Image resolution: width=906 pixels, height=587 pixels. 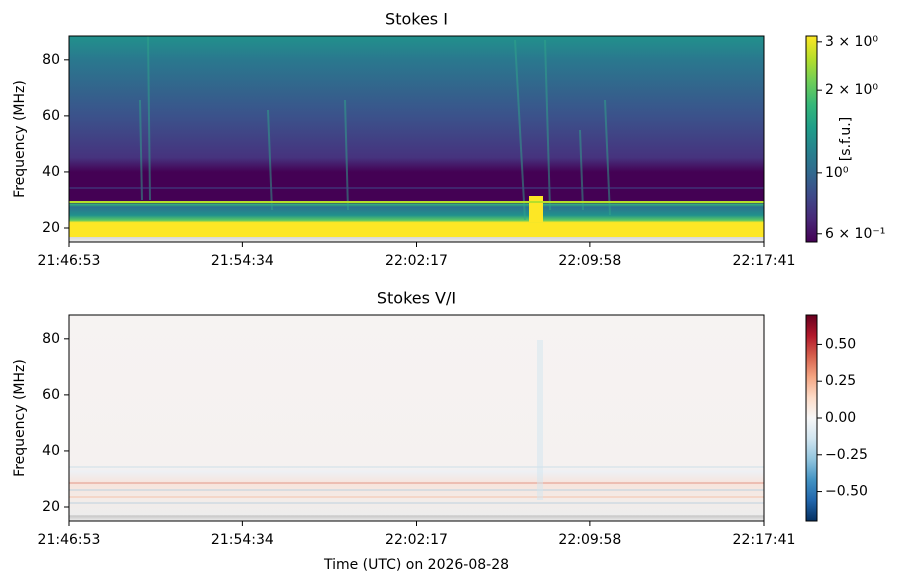 I want to click on colorbar-tick-label: 0.00, so click(x=840, y=418).